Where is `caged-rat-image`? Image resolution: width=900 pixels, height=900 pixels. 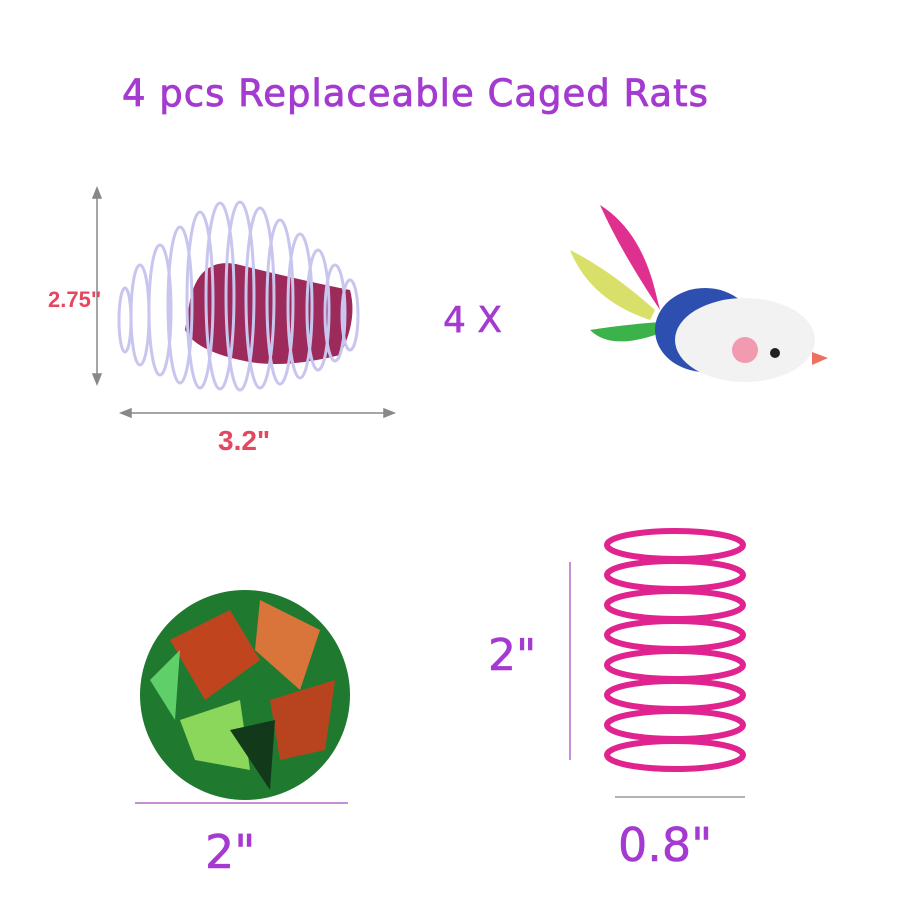
caged-rat-image is located at coordinates (238, 296).